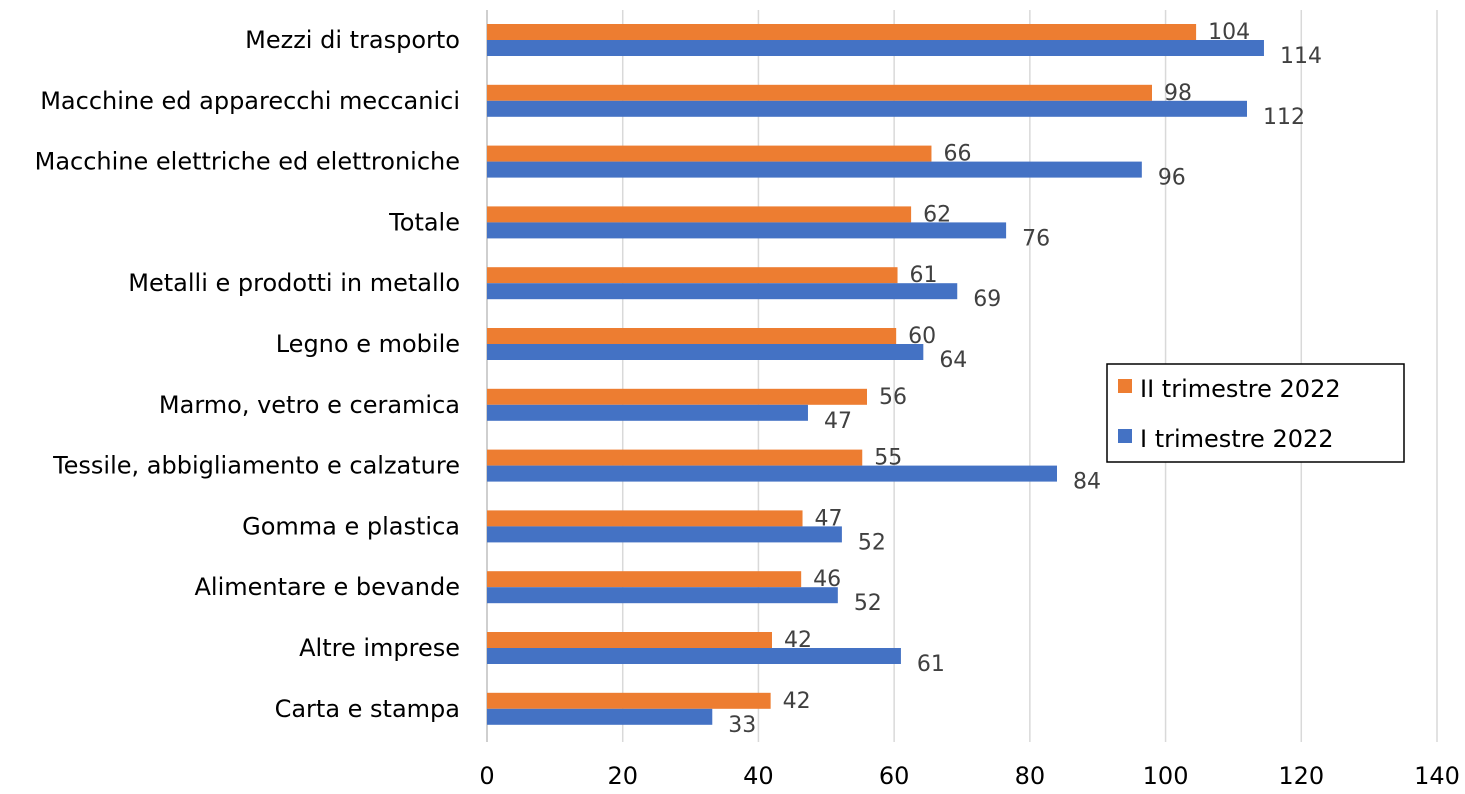  Describe the element at coordinates (1437, 776) in the screenshot. I see `x-tick-label: 140` at that location.